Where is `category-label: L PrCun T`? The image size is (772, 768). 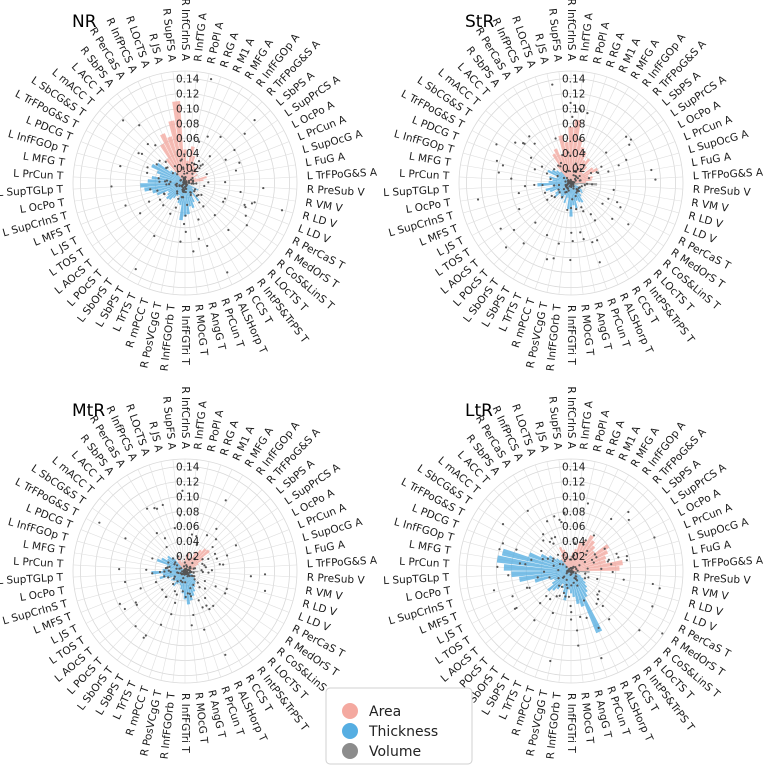 category-label: L PrCun T is located at coordinates (38, 563).